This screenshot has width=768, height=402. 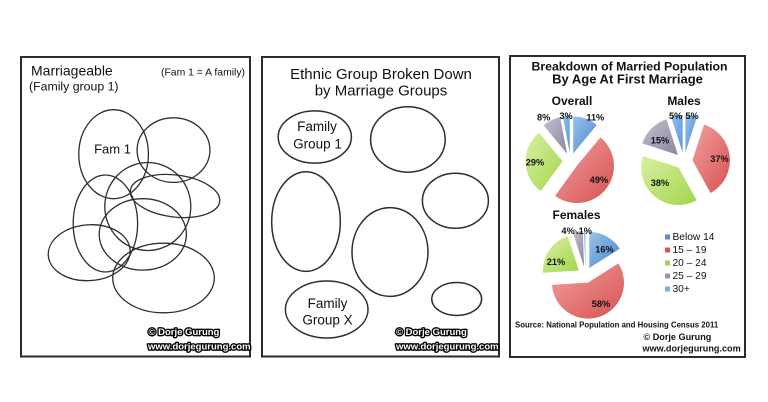 What do you see at coordinates (576, 215) in the screenshot?
I see `svg-text: Females` at bounding box center [576, 215].